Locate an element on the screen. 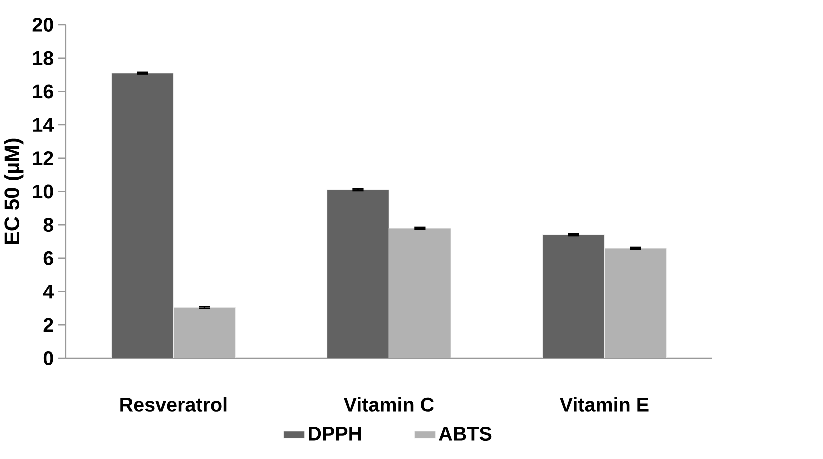 The image size is (823, 459). legend-label: DPPH is located at coordinates (335, 433).